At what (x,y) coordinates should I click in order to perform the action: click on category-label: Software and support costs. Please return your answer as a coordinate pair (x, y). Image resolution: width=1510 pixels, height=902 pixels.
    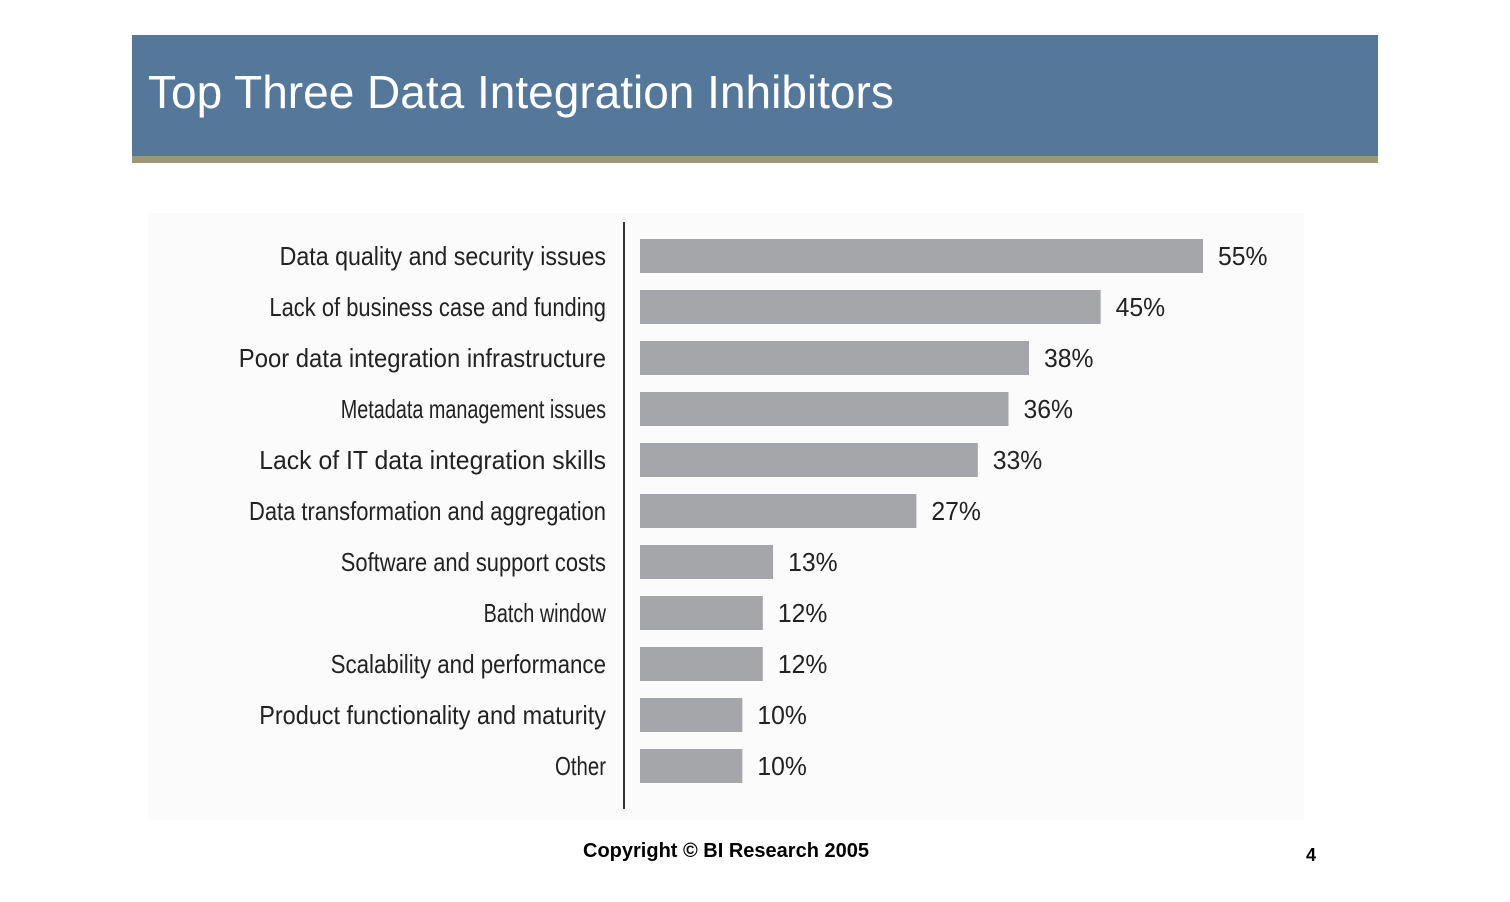
    Looking at the image, I should click on (473, 562).